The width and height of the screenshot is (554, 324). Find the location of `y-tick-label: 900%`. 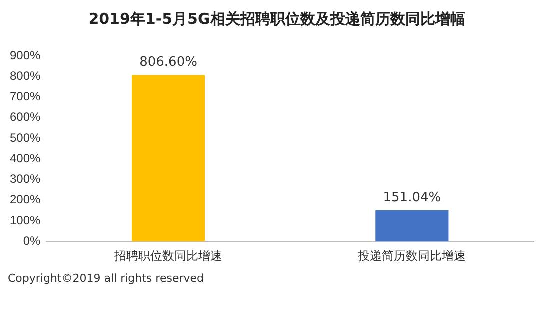

y-tick-label: 900% is located at coordinates (26, 55).